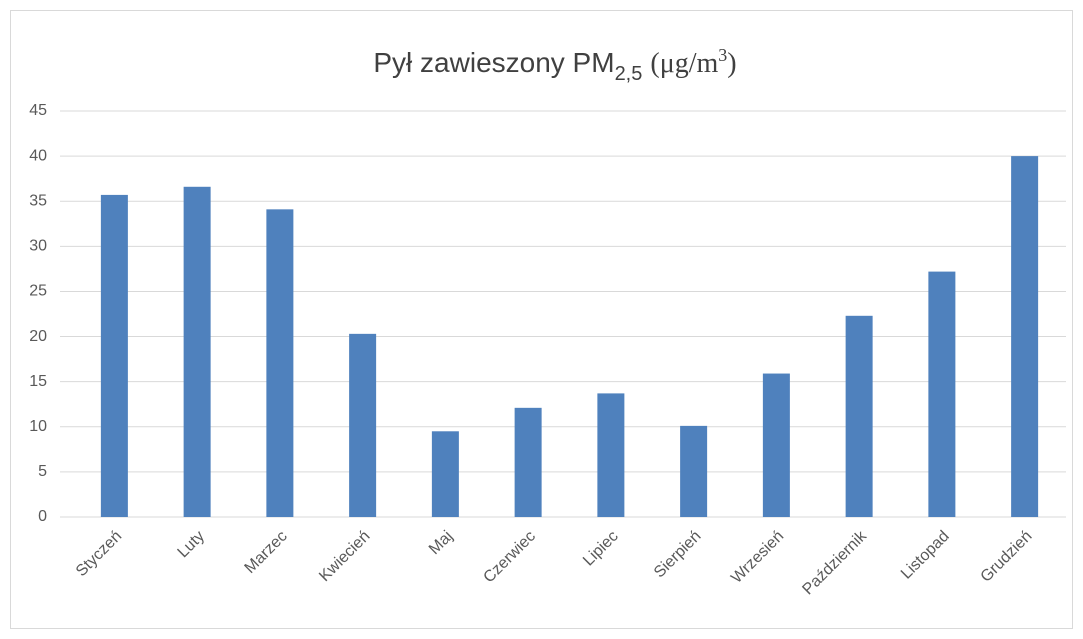  Describe the element at coordinates (38, 155) in the screenshot. I see `y-tick-label: 40` at that location.